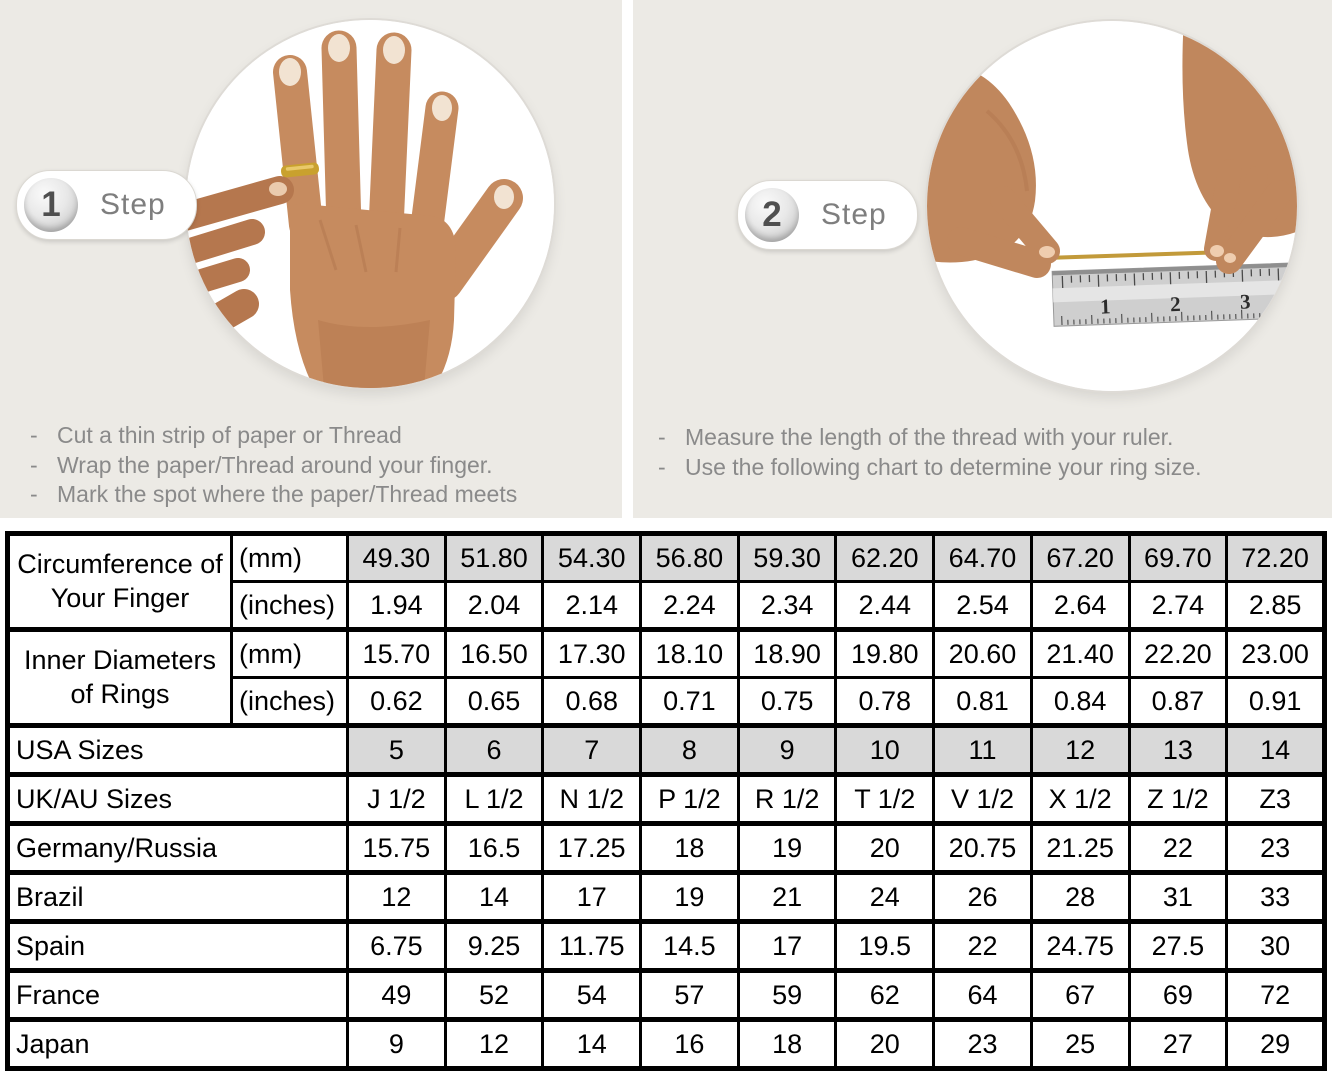  Describe the element at coordinates (885, 798) in the screenshot. I see `size-cell: T 1/2` at that location.